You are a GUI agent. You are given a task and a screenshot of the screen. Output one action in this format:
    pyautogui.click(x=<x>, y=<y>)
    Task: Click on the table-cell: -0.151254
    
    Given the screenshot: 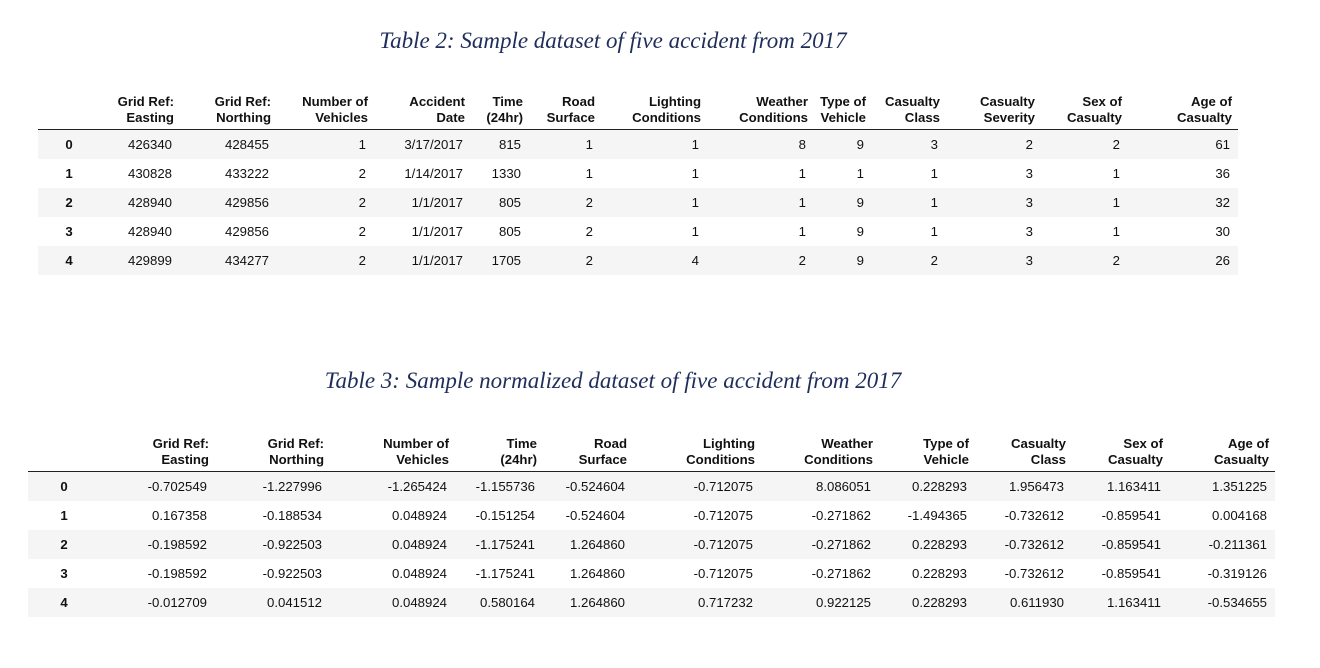 What is the action you would take?
    pyautogui.click(x=505, y=515)
    